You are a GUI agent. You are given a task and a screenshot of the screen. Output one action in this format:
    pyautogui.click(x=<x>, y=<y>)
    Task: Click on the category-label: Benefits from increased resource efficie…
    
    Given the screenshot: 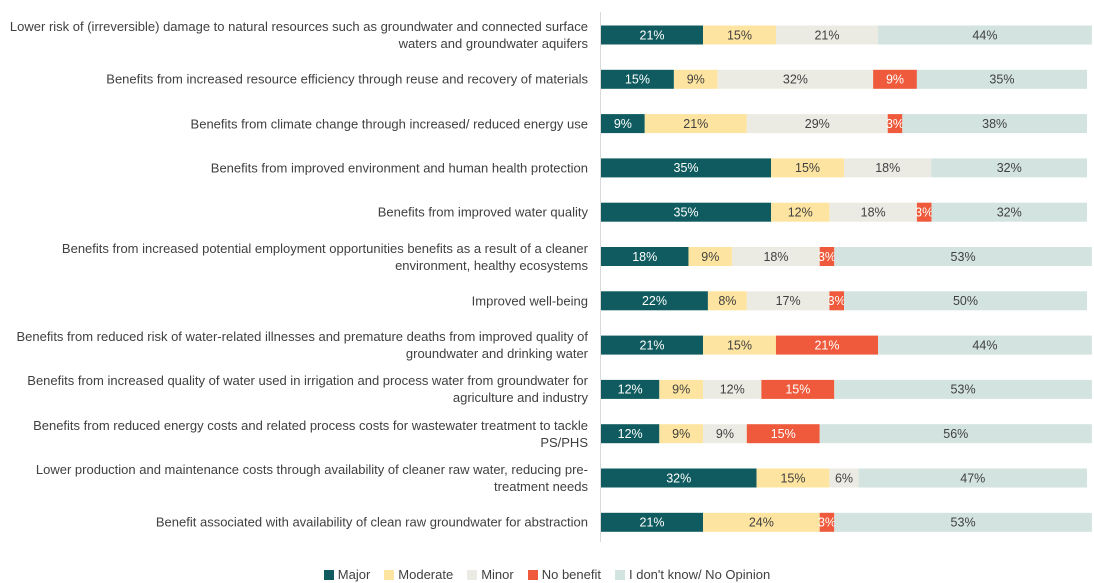 What is the action you would take?
    pyautogui.click(x=347, y=79)
    